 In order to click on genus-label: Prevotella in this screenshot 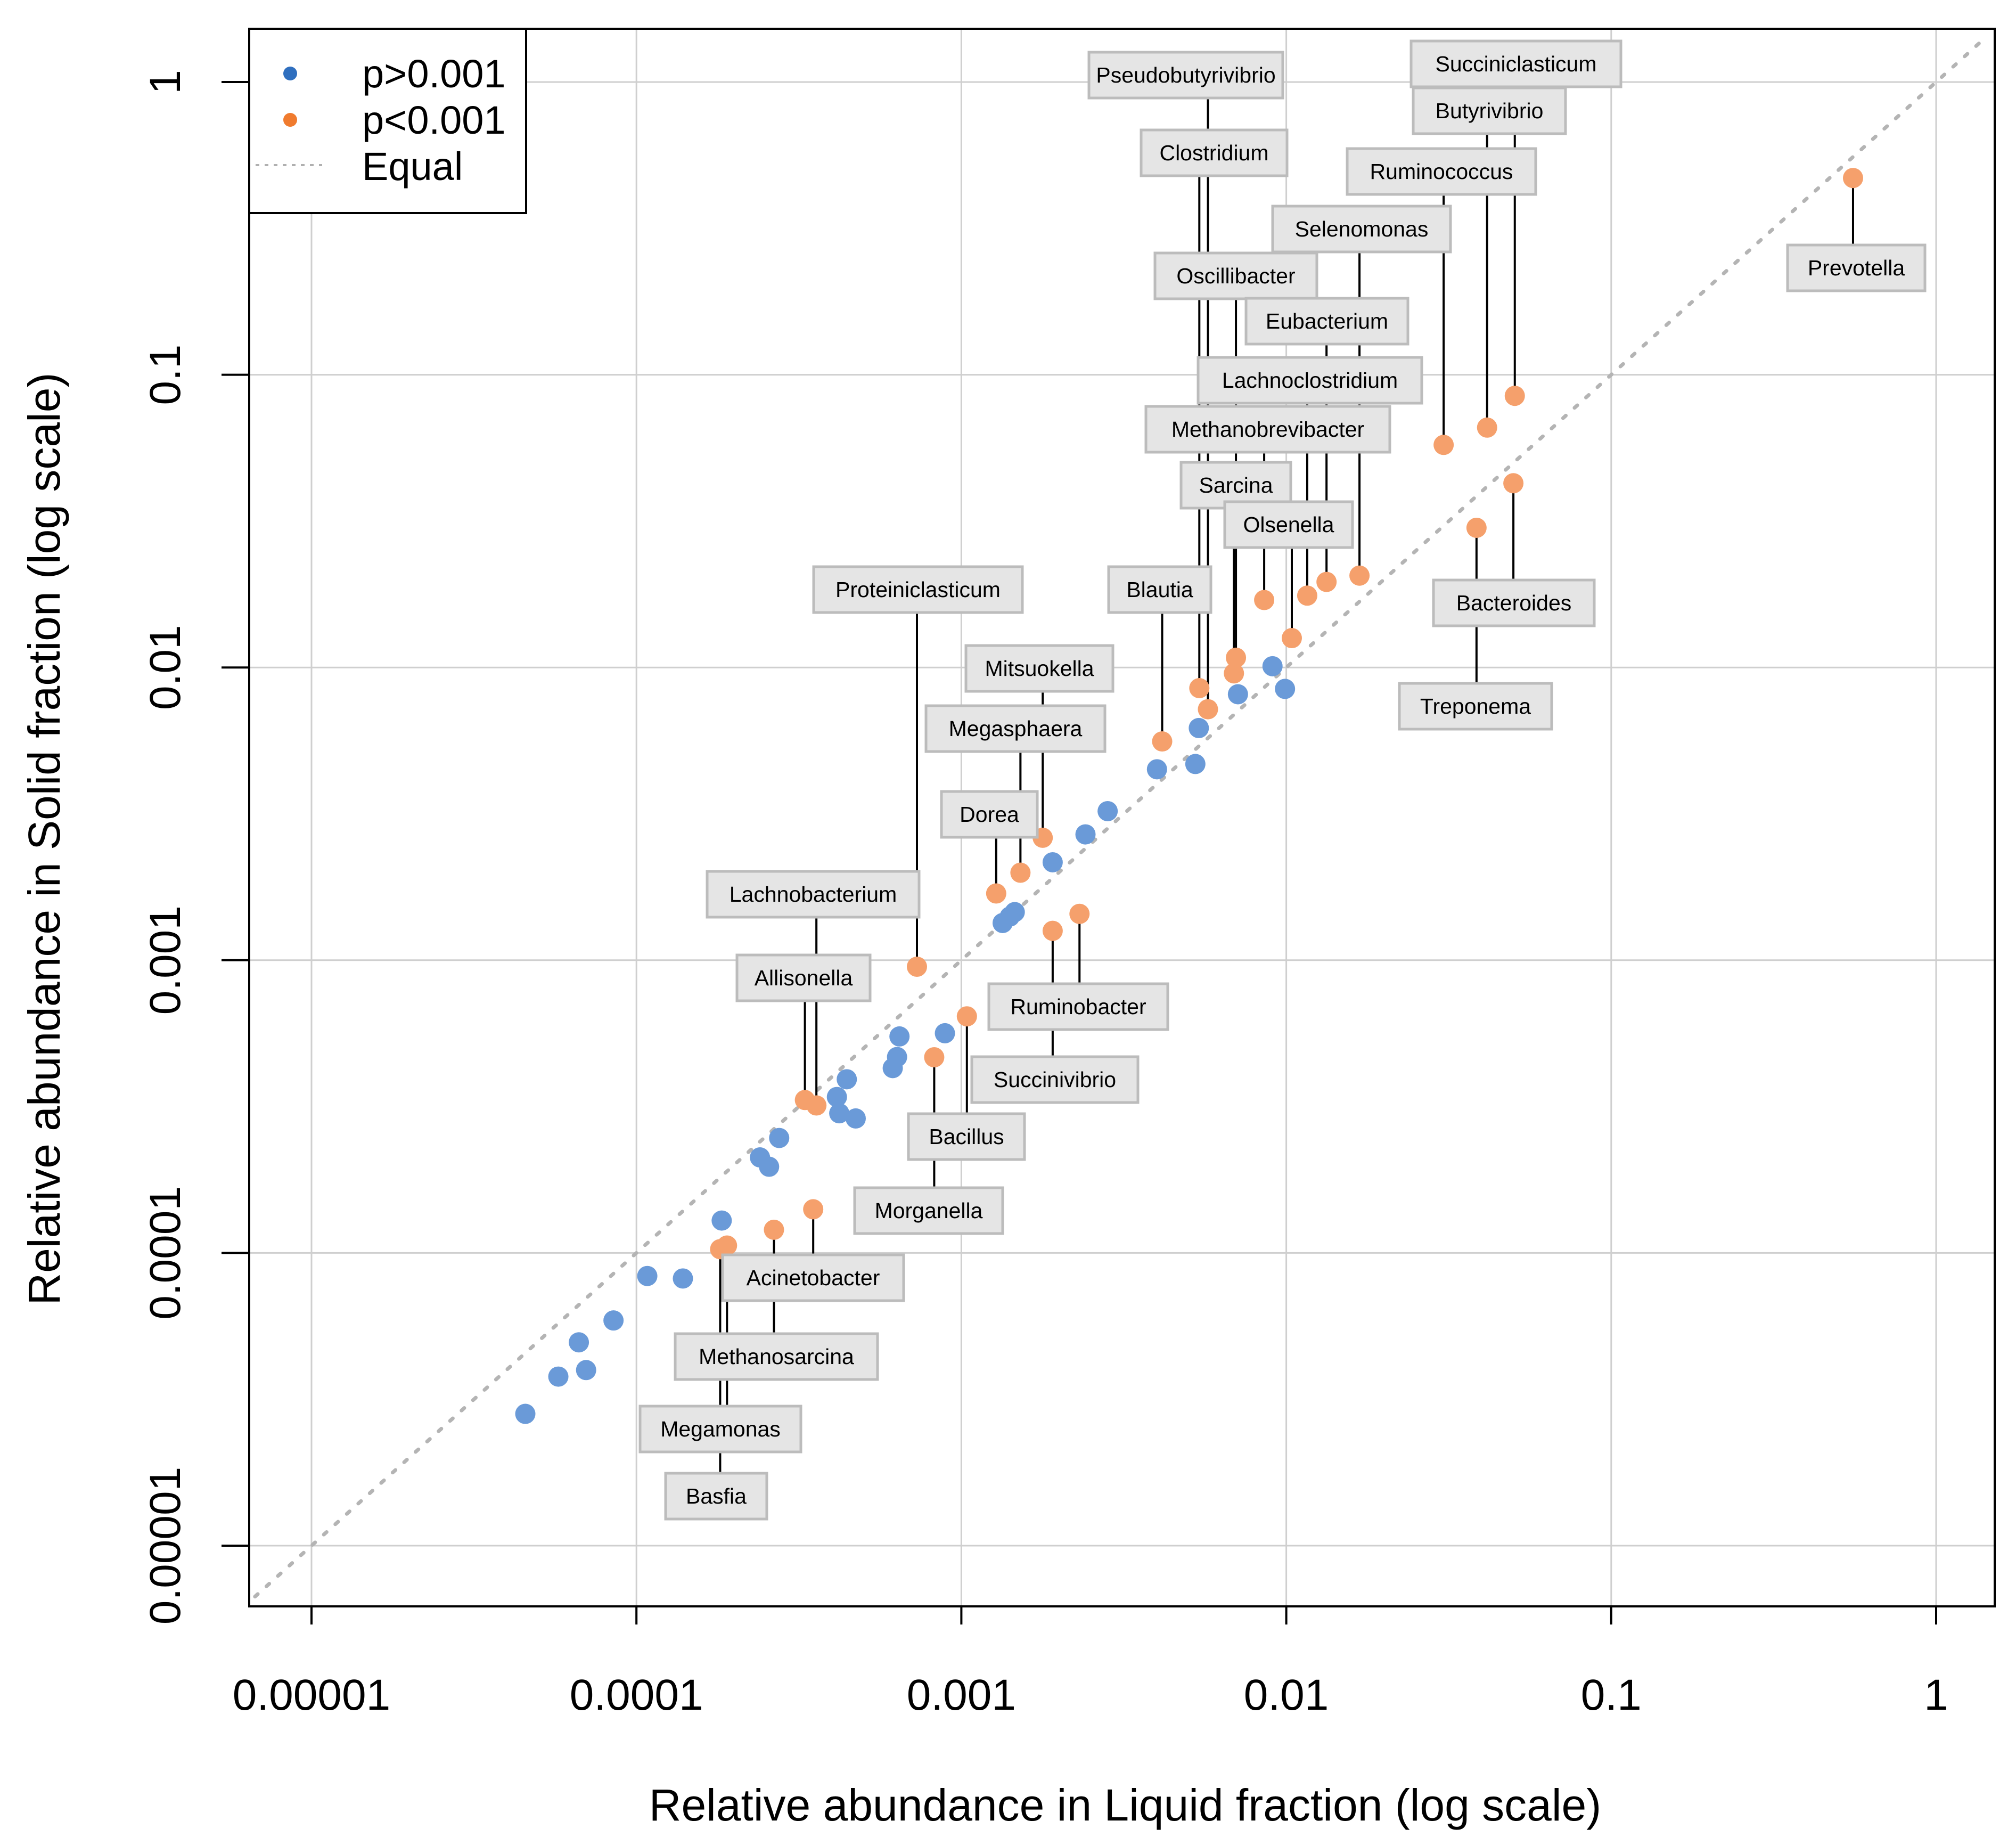, I will do `click(1856, 268)`.